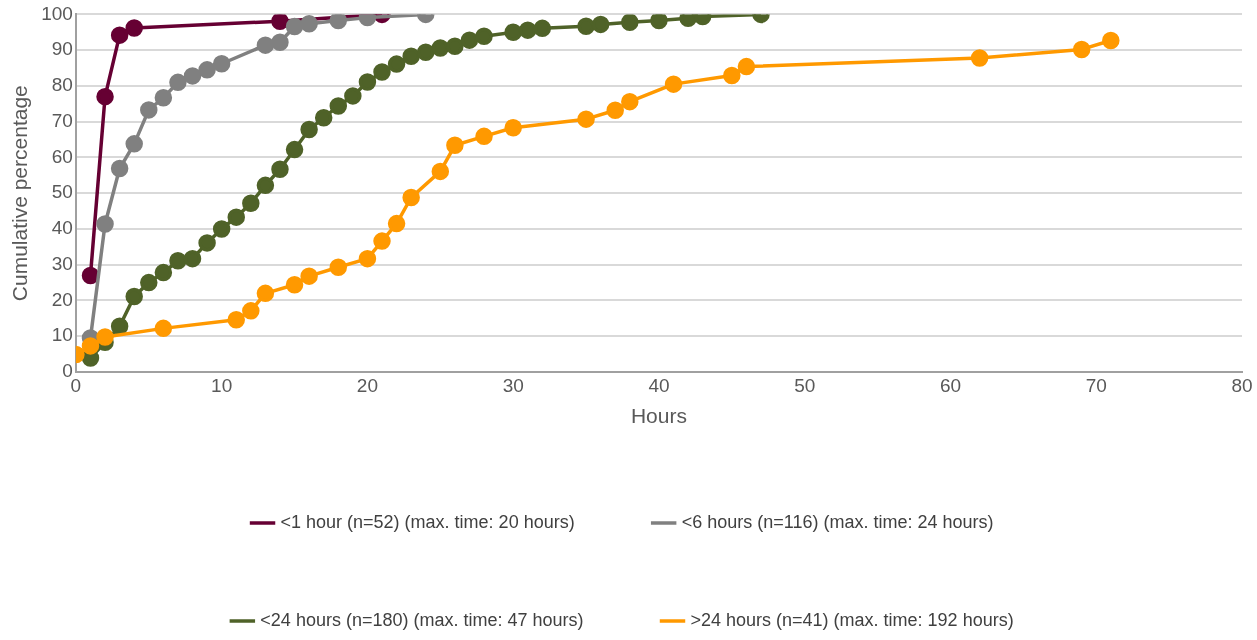  I want to click on x-tick-label: 50, so click(805, 385).